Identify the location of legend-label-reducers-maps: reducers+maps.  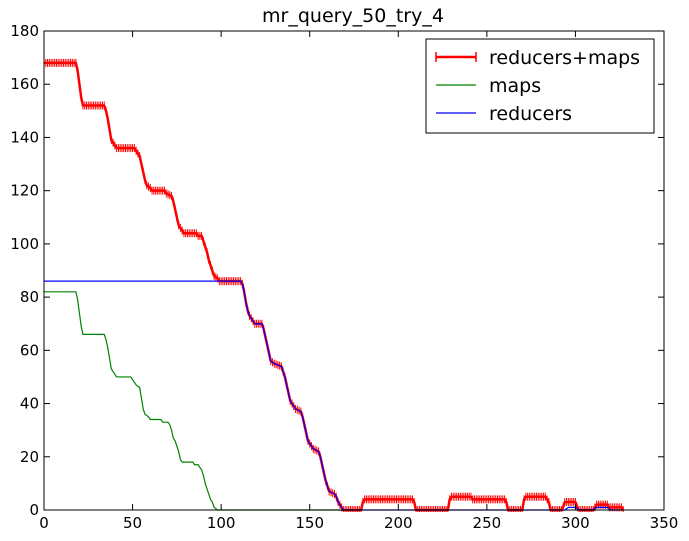
(564, 58).